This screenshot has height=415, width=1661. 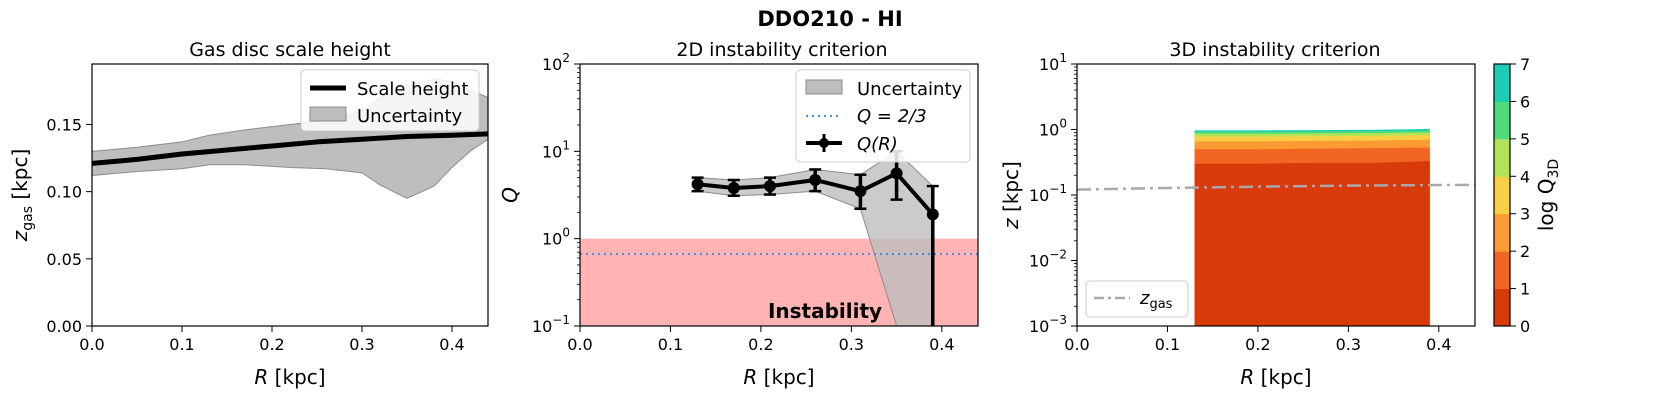 I want to click on colorbar, so click(x=1502, y=195).